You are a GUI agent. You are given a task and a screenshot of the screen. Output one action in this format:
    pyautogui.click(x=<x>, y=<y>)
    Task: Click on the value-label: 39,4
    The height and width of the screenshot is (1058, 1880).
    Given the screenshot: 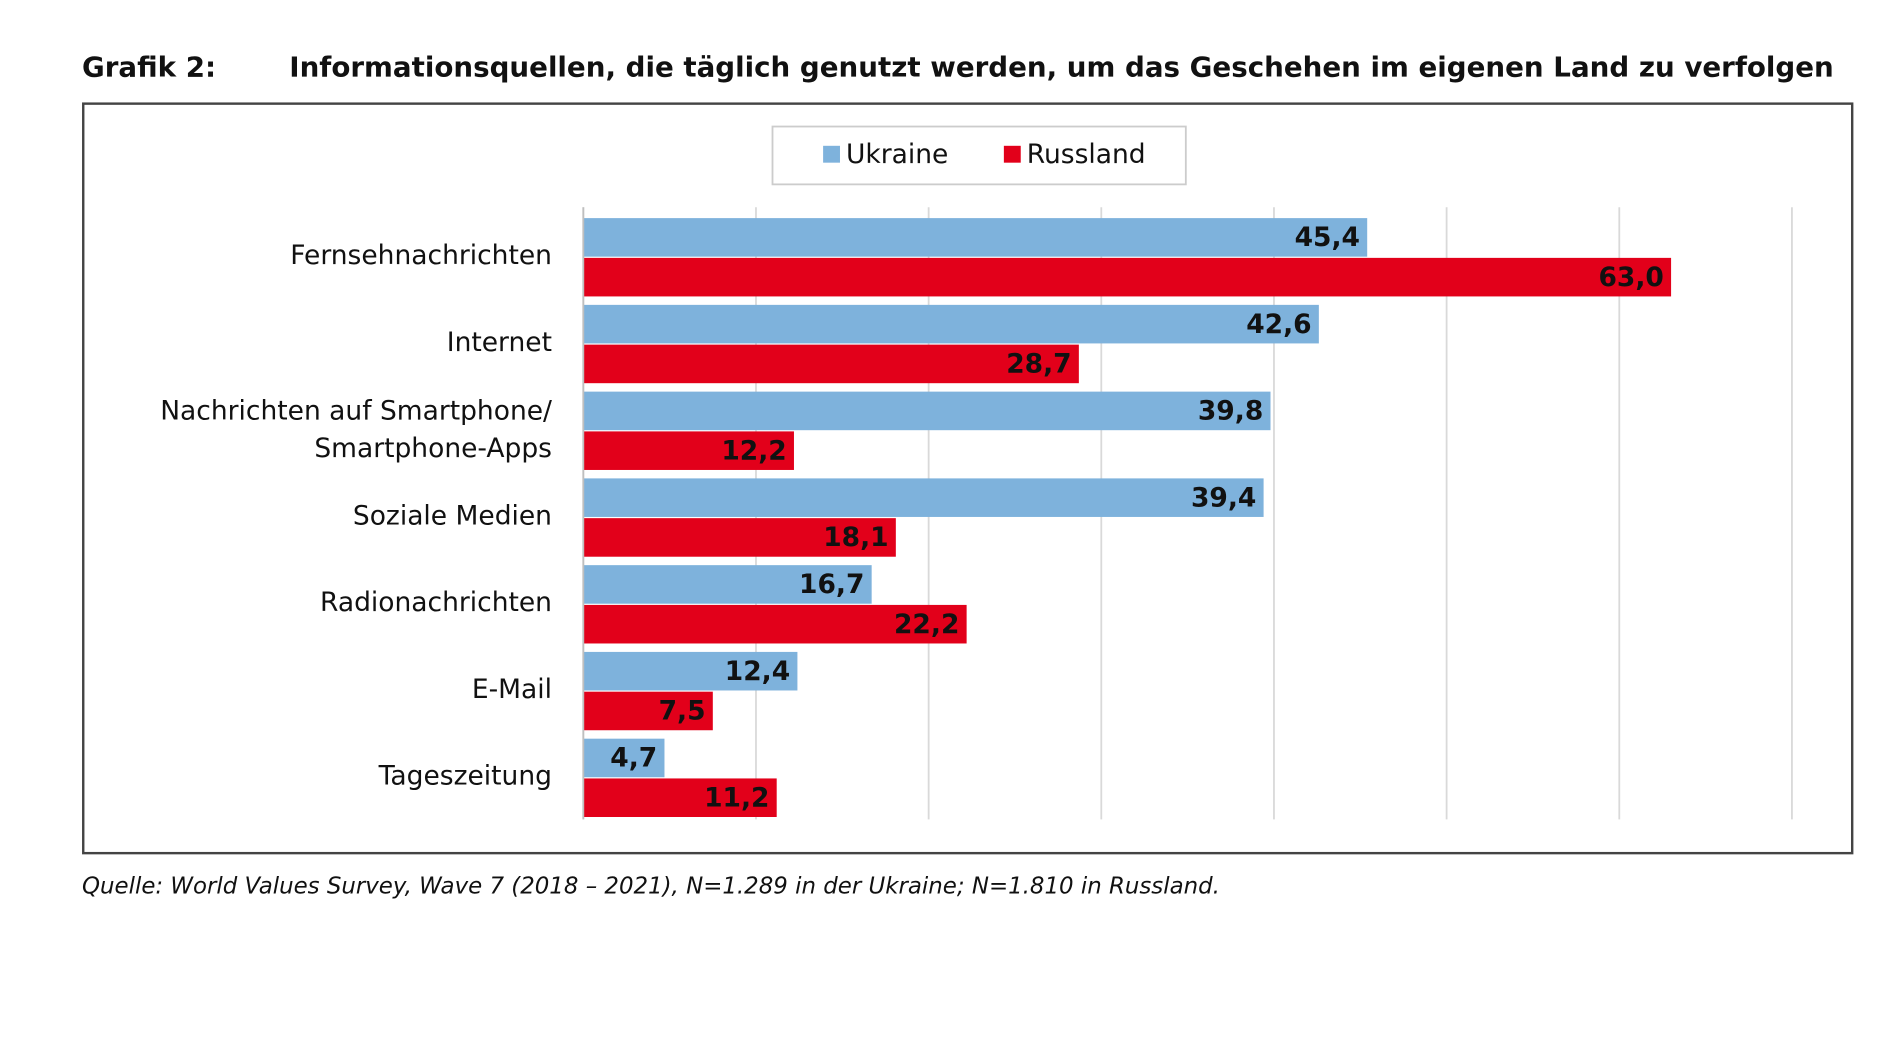 What is the action you would take?
    pyautogui.click(x=1223, y=497)
    